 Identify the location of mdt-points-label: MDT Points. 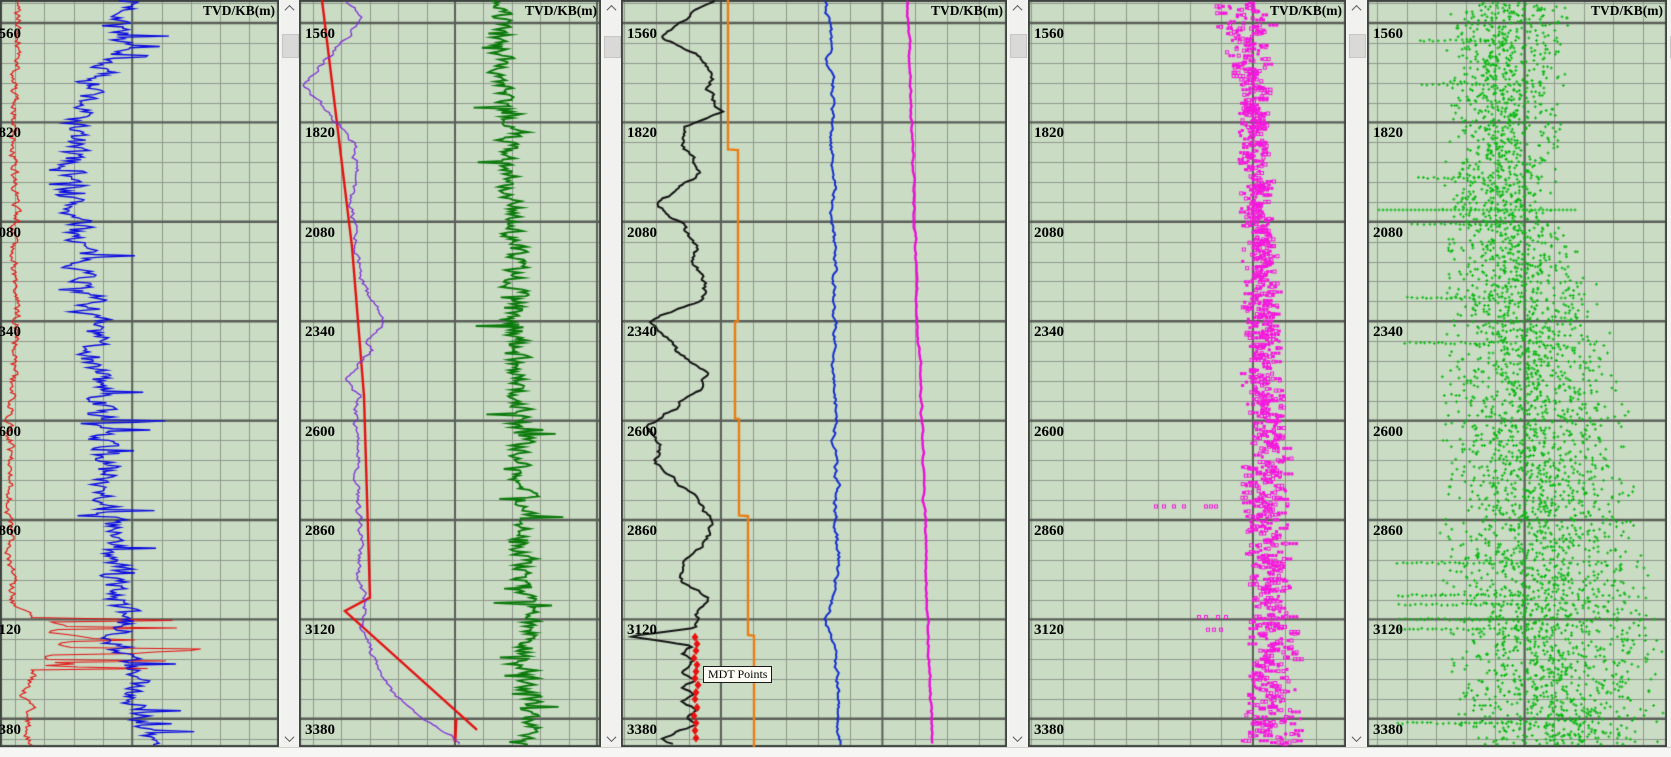
(738, 674).